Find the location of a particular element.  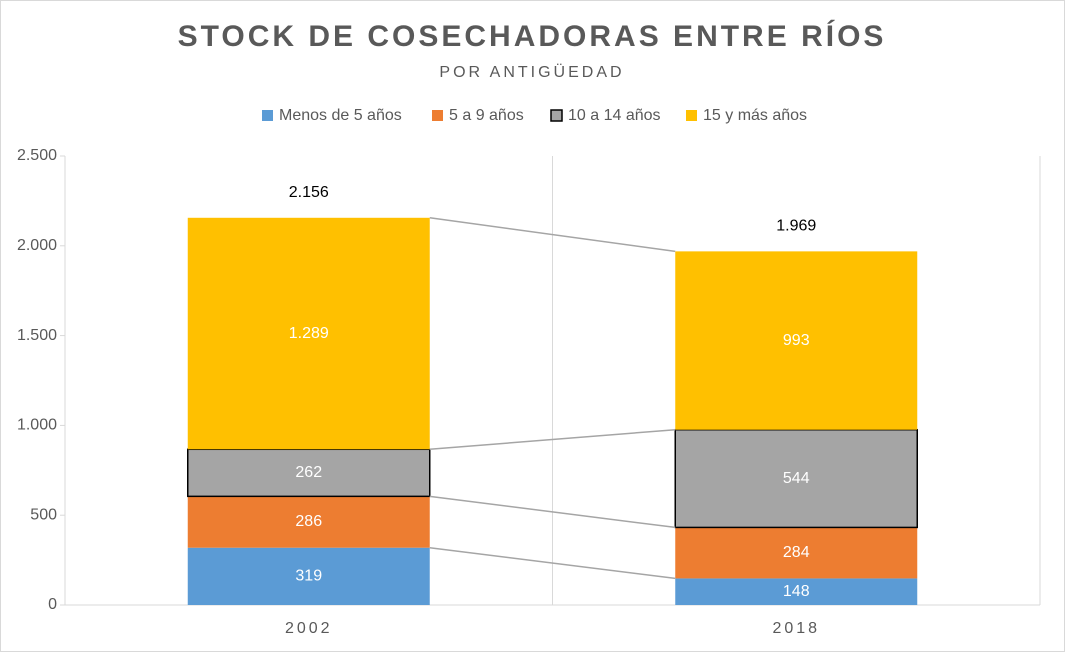

data-label: 284 is located at coordinates (796, 552).